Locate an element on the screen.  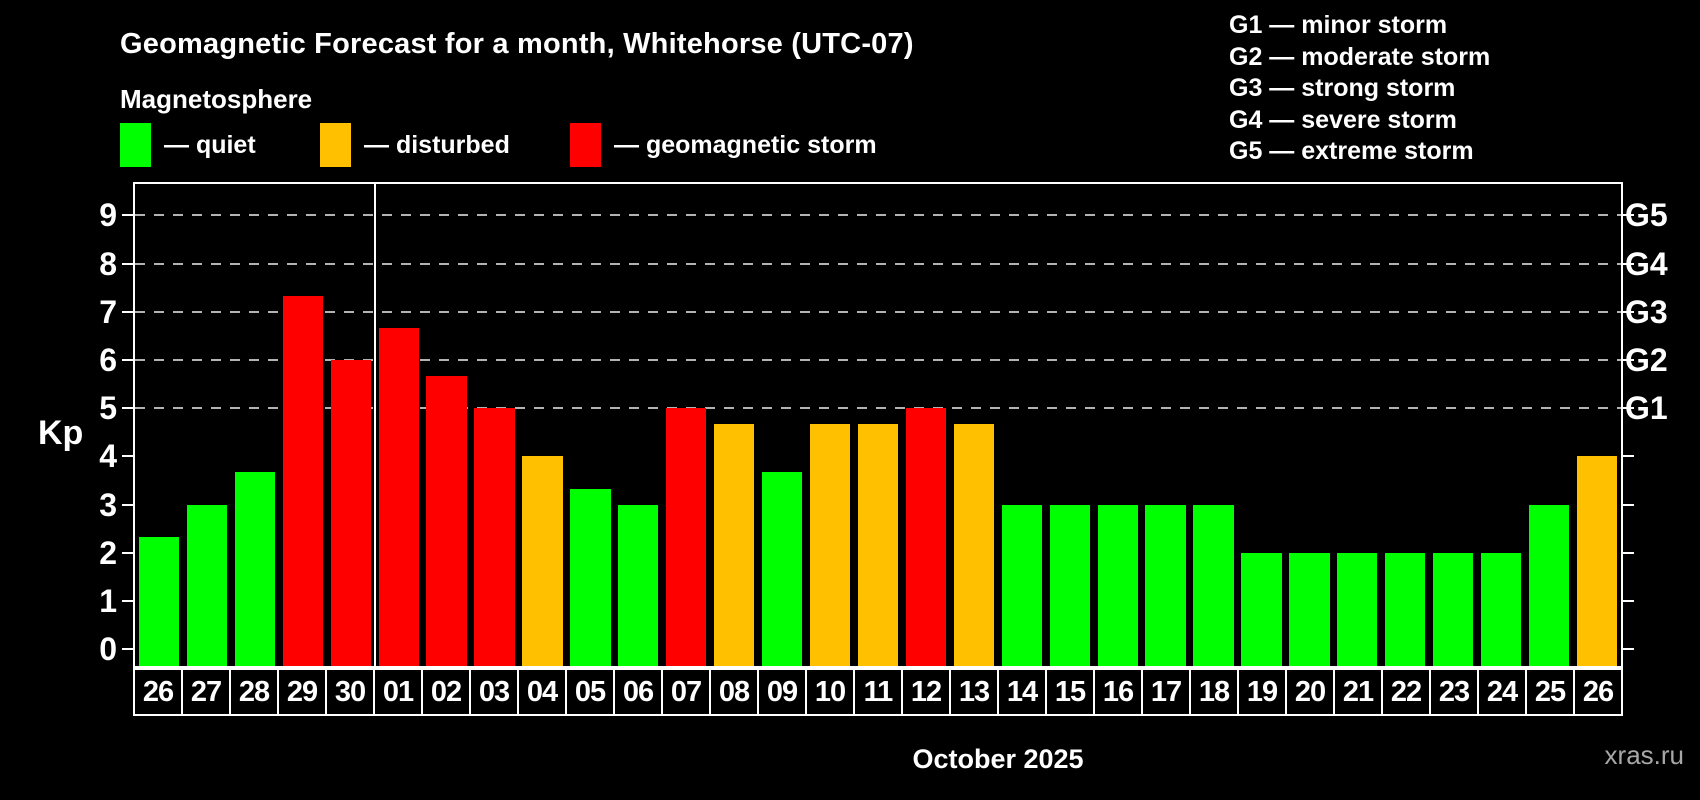
legend-item-storm: — geomagnetic storm is located at coordinates (723, 145).